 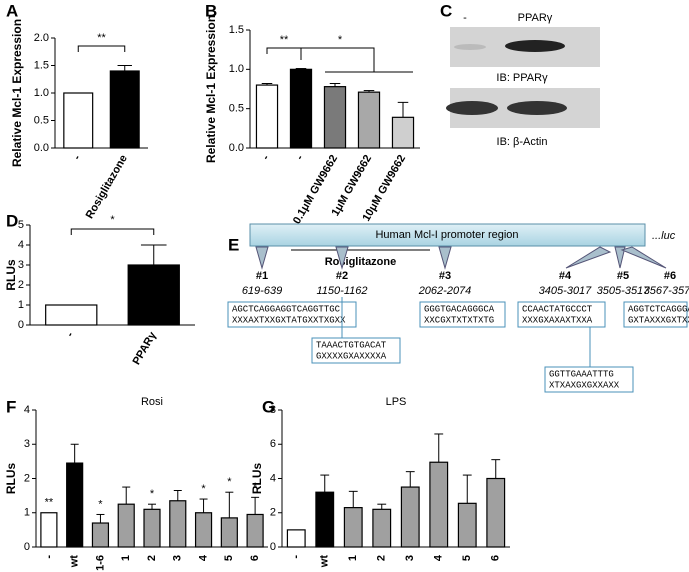 What do you see at coordinates (41, 120) in the screenshot?
I see `y-tick-label: 0.5` at bounding box center [41, 120].